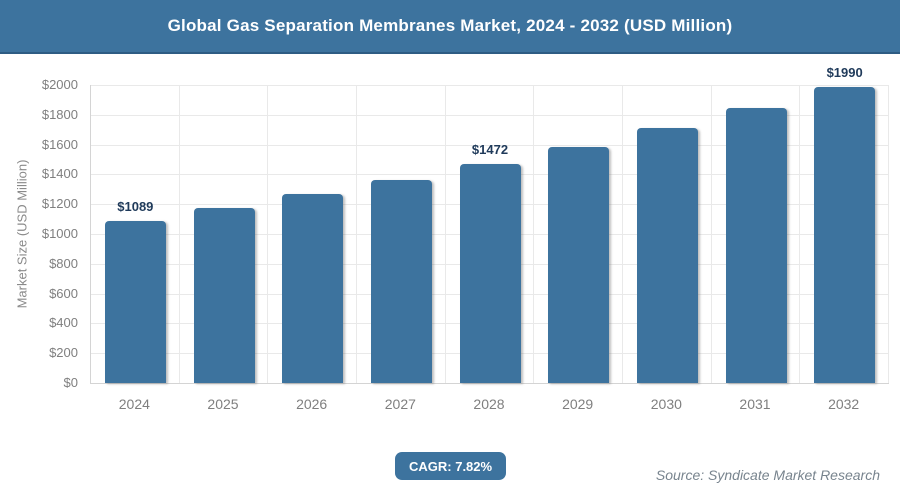 The width and height of the screenshot is (900, 500). Describe the element at coordinates (313, 288) in the screenshot. I see `bar-2026` at that location.